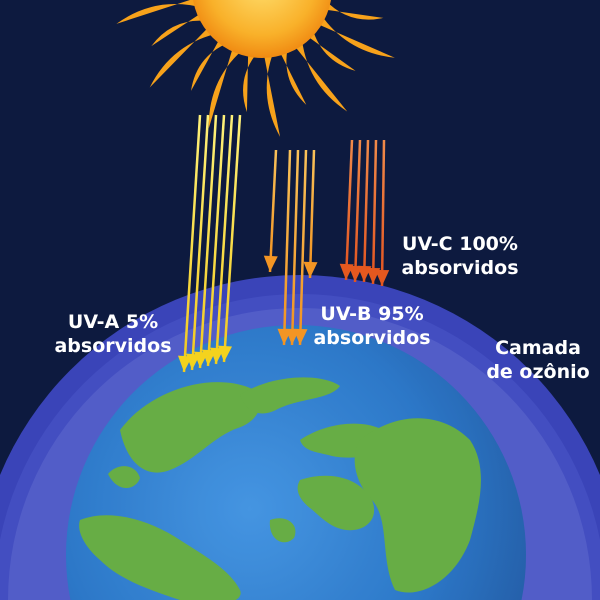 The image size is (600, 600). What do you see at coordinates (538, 372) in the screenshot?
I see `ozone-label-line2: de ozônio` at bounding box center [538, 372].